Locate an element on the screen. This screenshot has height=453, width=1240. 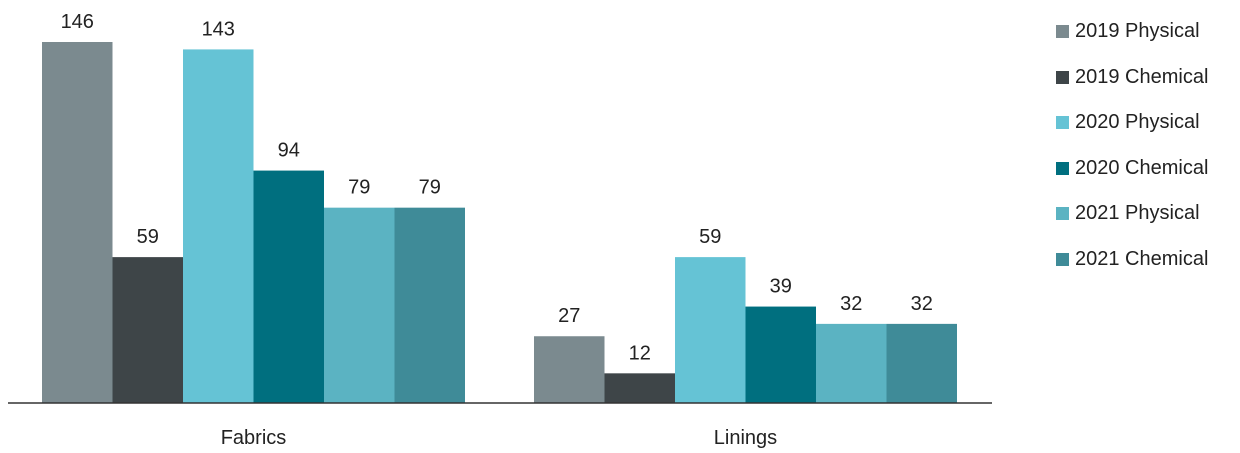
legend-label: 2019 Chemical is located at coordinates (1142, 76).